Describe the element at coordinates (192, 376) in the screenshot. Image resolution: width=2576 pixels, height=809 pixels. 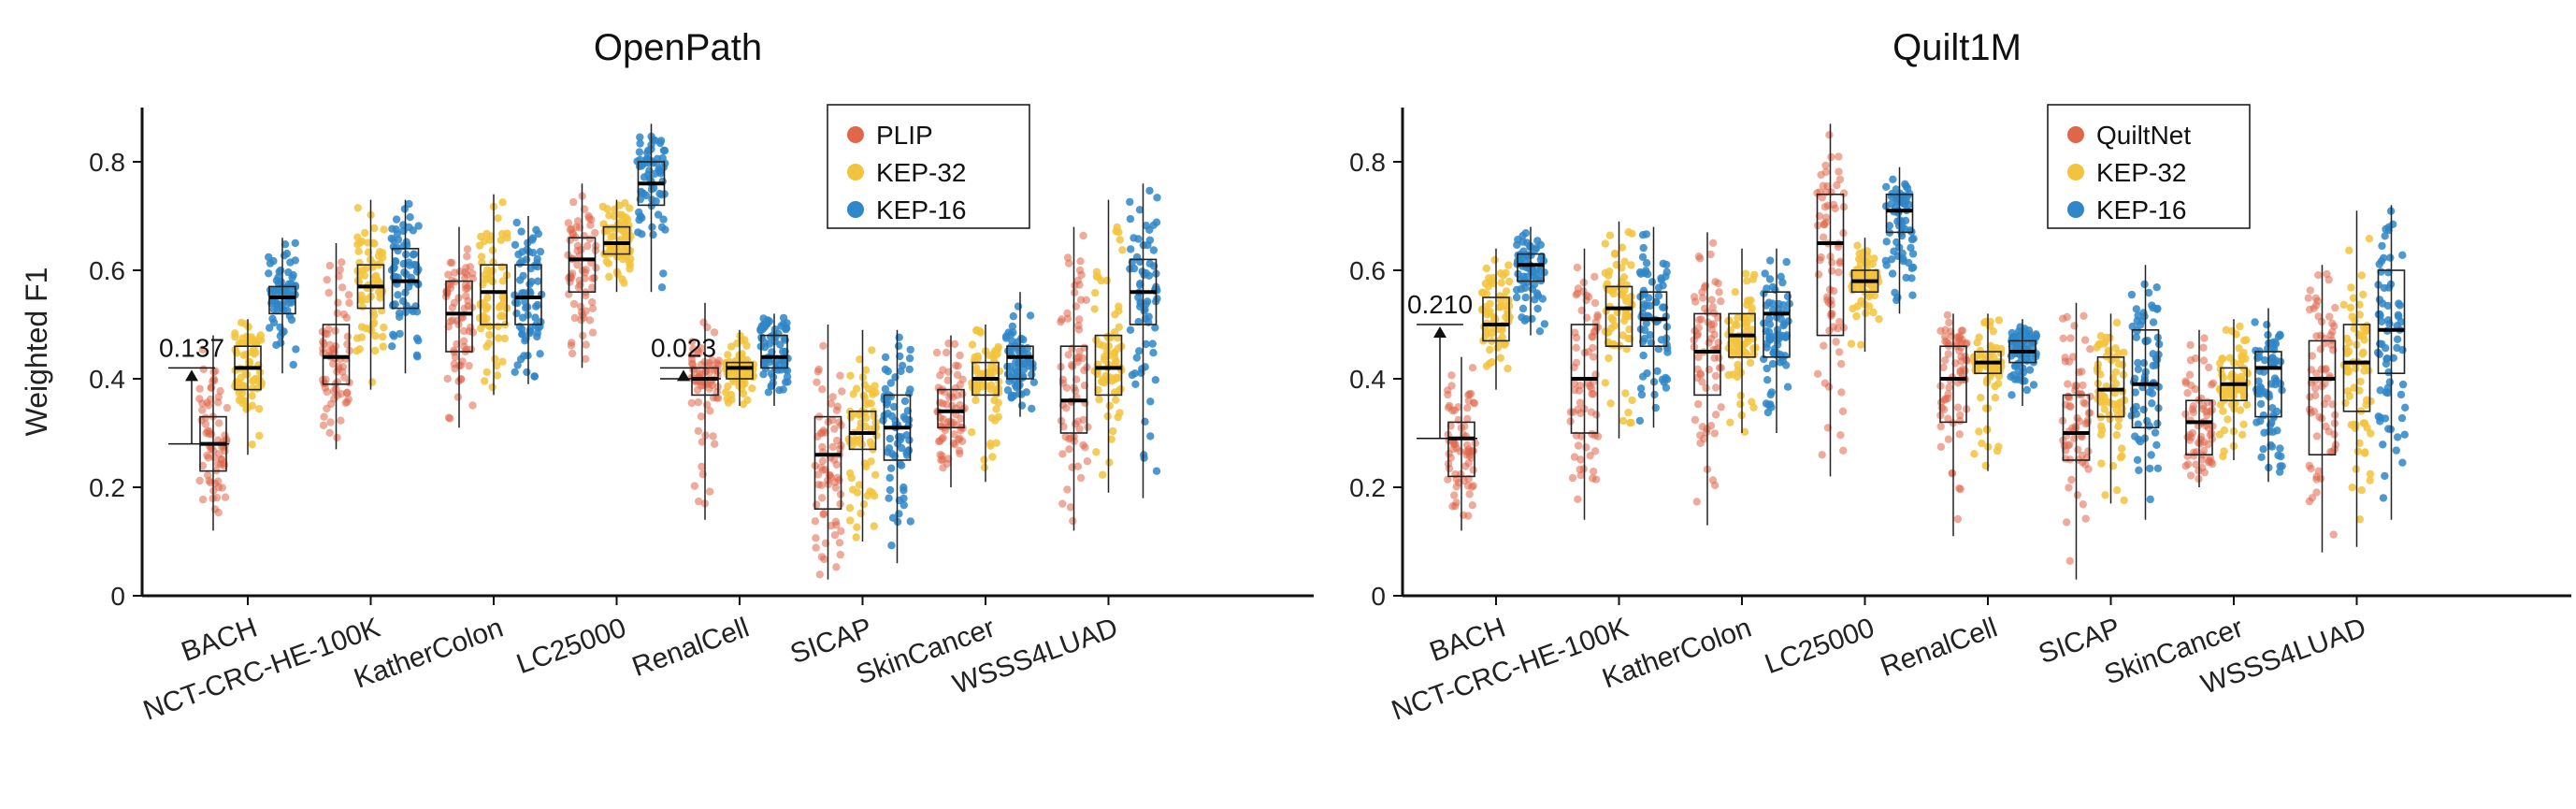
I see `annotation-arrow-head` at that location.